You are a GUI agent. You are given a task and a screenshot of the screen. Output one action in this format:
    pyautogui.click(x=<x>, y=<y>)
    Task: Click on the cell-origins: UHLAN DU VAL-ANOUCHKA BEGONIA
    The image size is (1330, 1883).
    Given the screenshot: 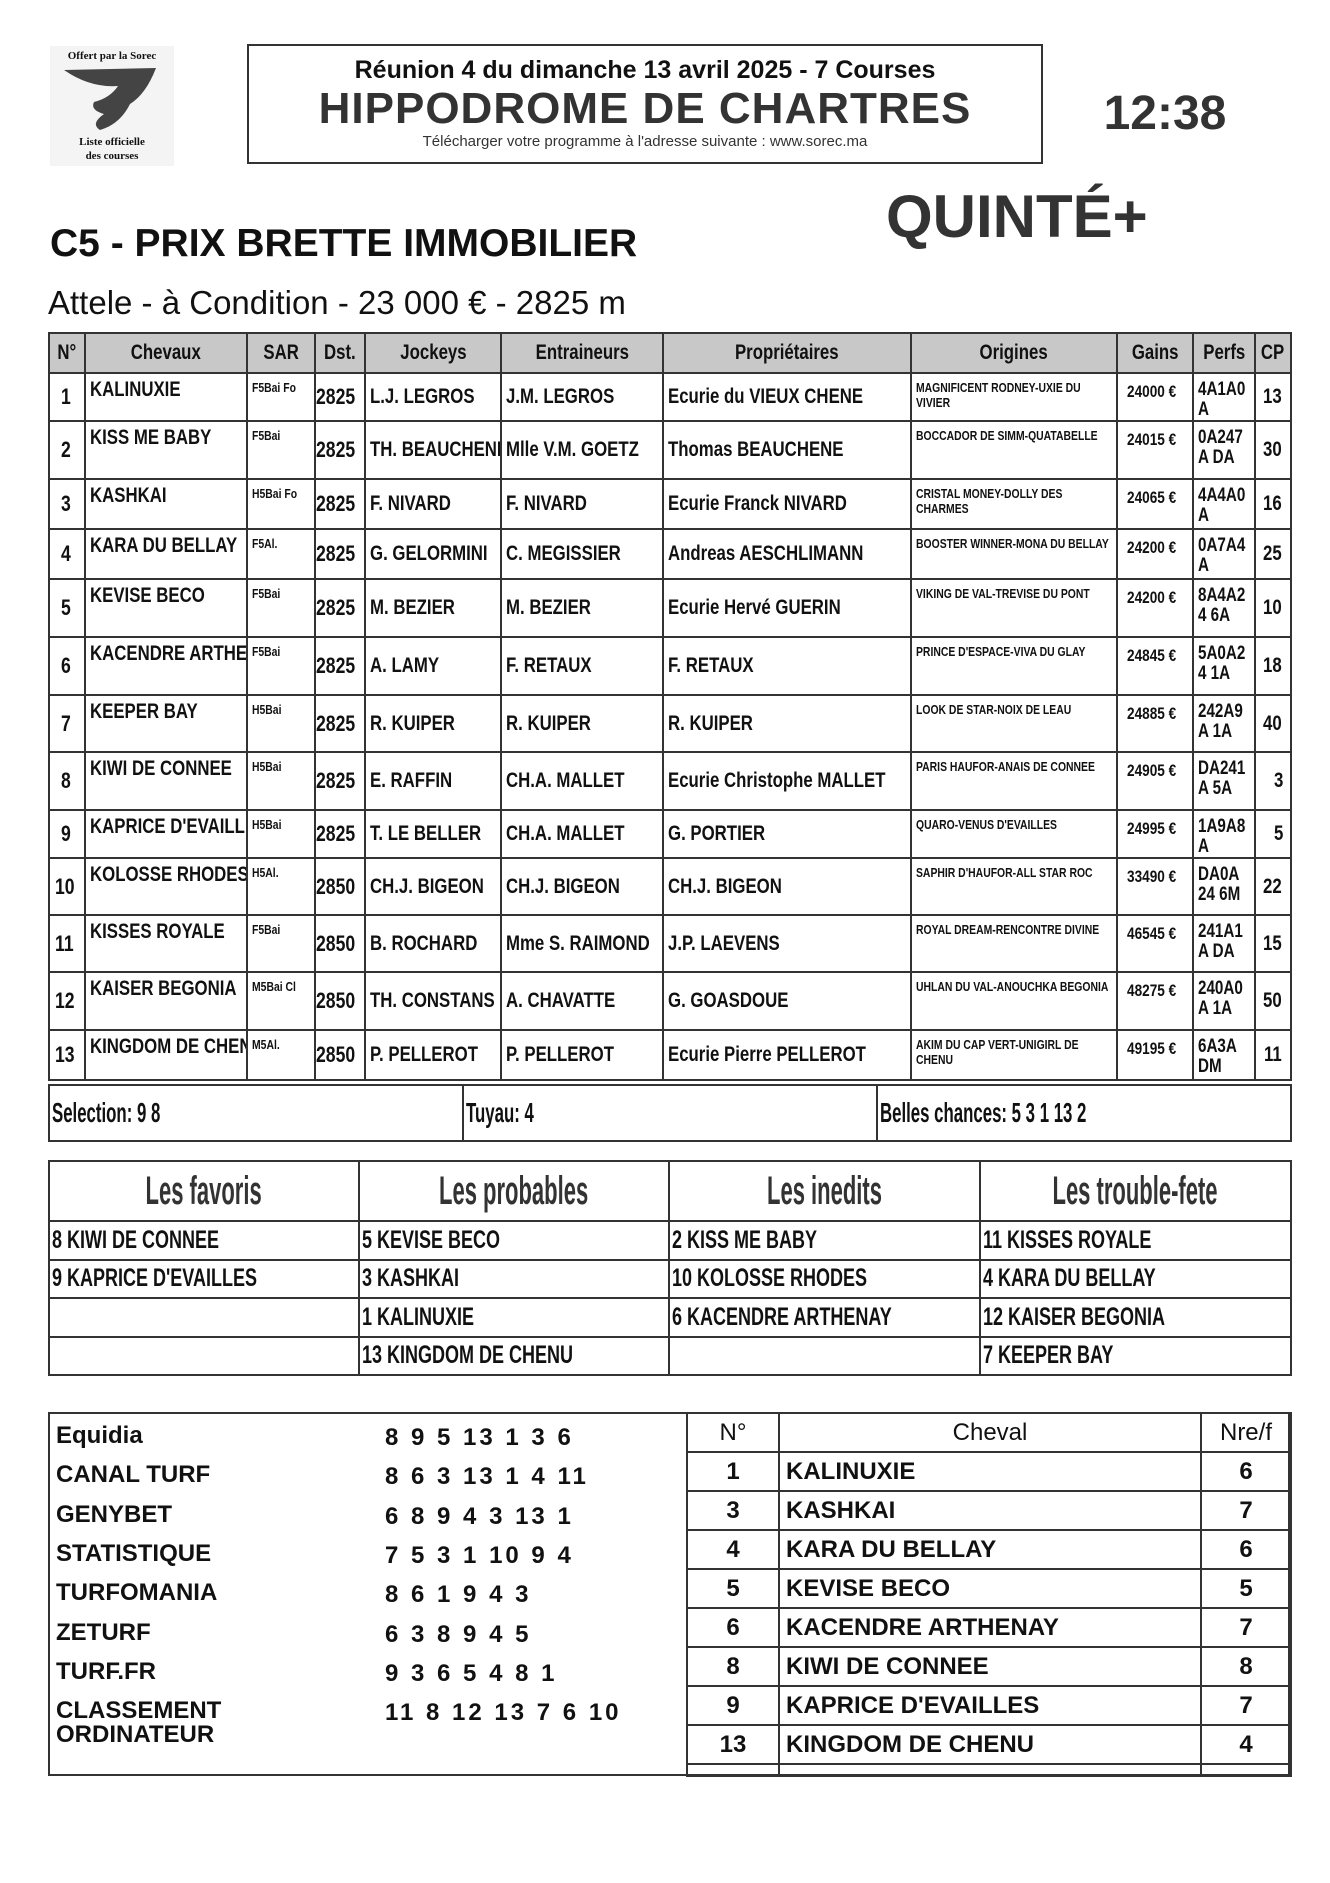 What is the action you would take?
    pyautogui.click(x=1014, y=1001)
    